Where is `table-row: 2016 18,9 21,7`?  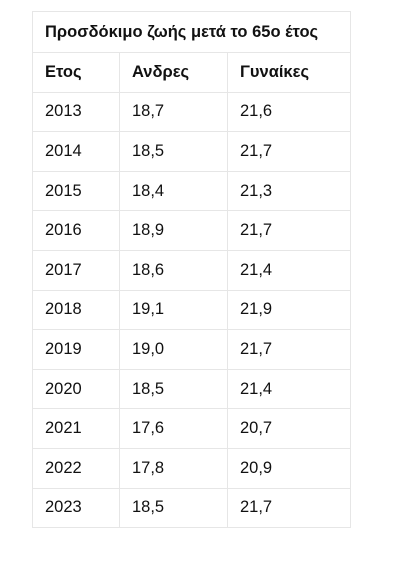
table-row: 2016 18,9 21,7 is located at coordinates (191, 230).